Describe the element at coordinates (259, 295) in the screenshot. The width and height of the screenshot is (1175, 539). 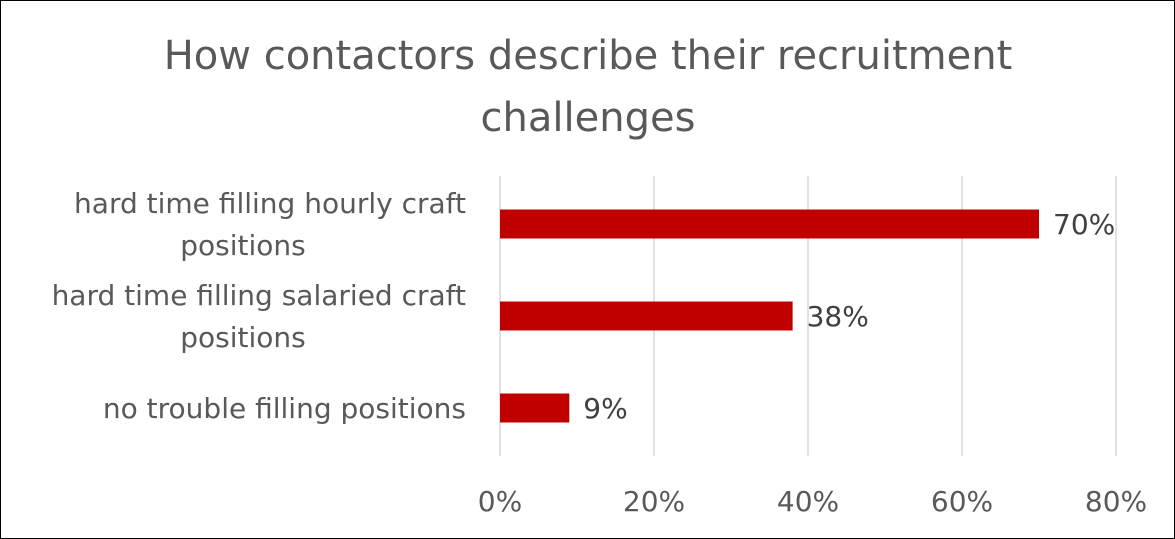
I see `category-label: hard time filling salaried craft` at that location.